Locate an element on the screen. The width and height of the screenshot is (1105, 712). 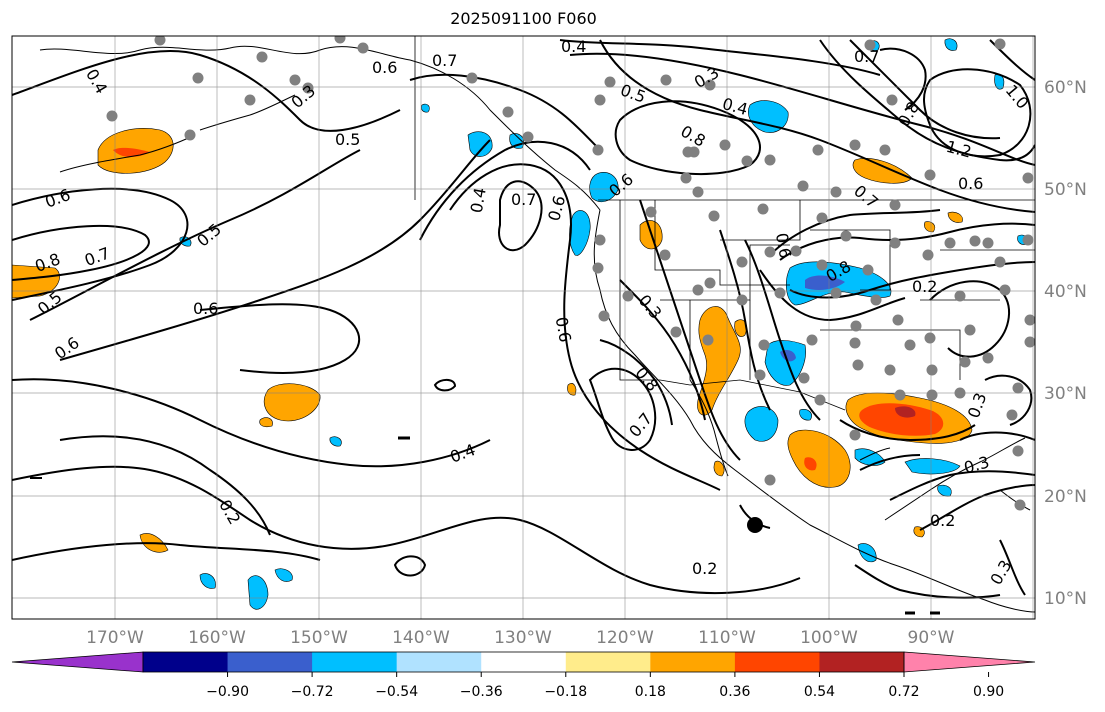
colorbar-tick-label: −0.90 is located at coordinates (227, 692).